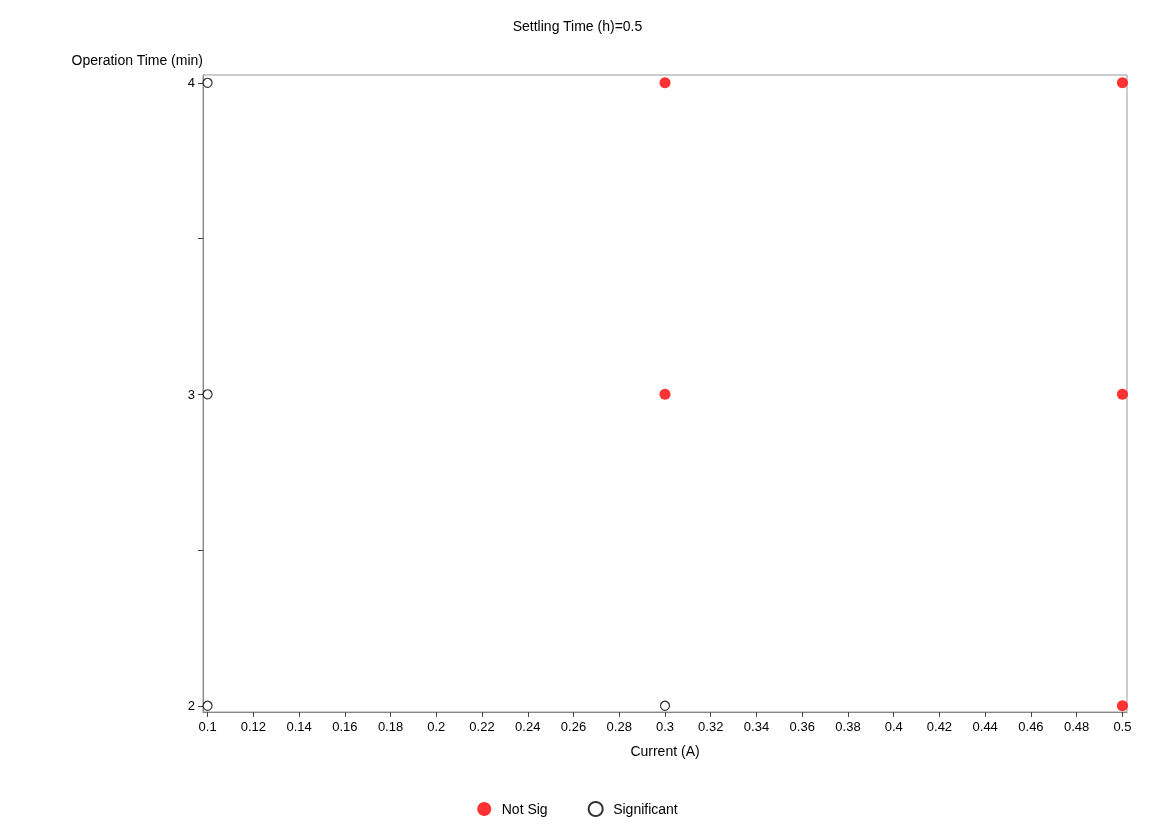  What do you see at coordinates (577, 26) in the screenshot?
I see `chart-title: Settling Time (h)=0.5` at bounding box center [577, 26].